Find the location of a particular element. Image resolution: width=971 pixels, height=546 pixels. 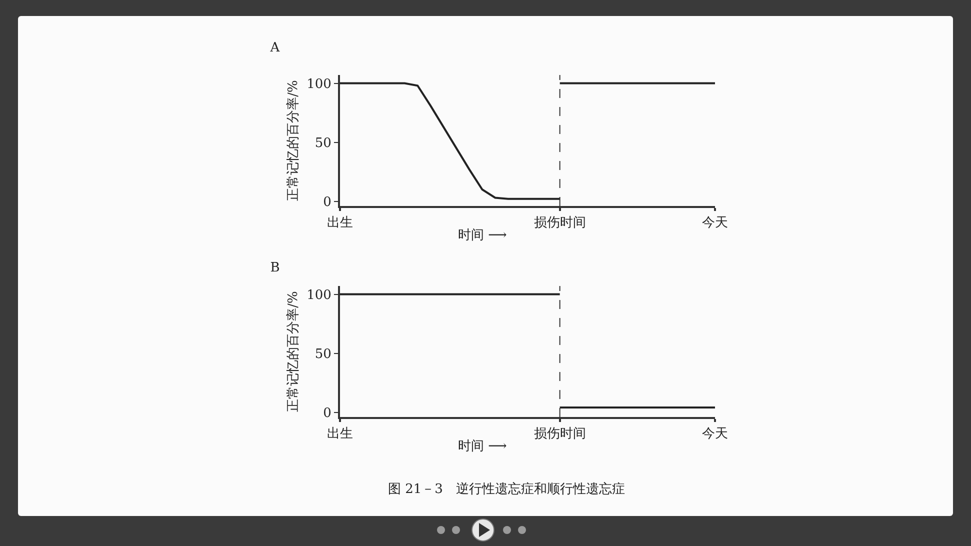

line-series is located at coordinates (450, 141).